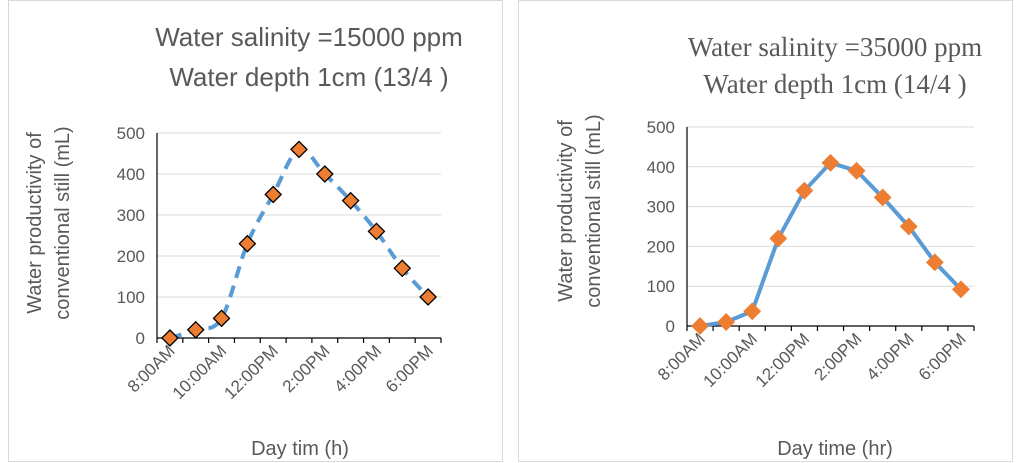  What do you see at coordinates (308, 77) in the screenshot?
I see `chart-left-title-line-2: Water depth 1cm (13/4 )` at bounding box center [308, 77].